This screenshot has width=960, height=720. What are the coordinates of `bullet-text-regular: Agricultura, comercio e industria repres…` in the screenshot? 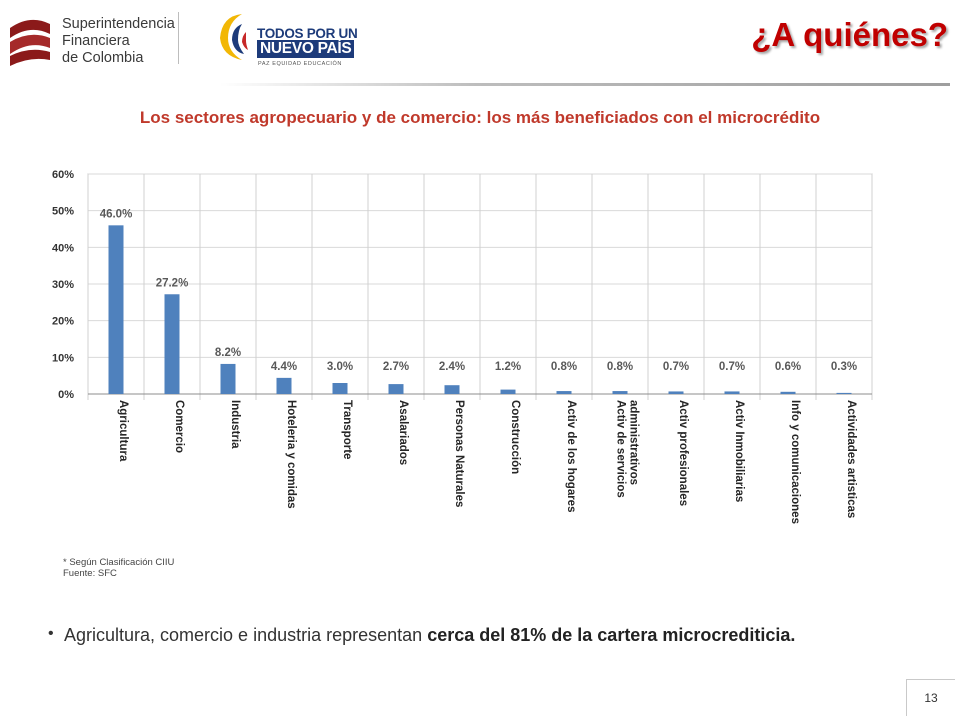 It's located at (246, 635).